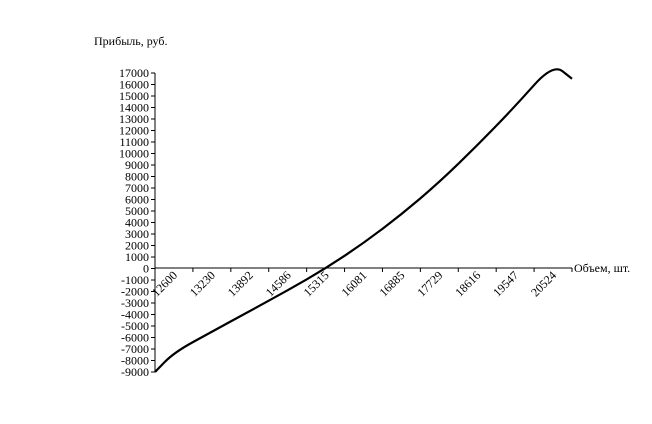 This screenshot has width=652, height=424. I want to click on y-tick-label: -5000, so click(135, 326).